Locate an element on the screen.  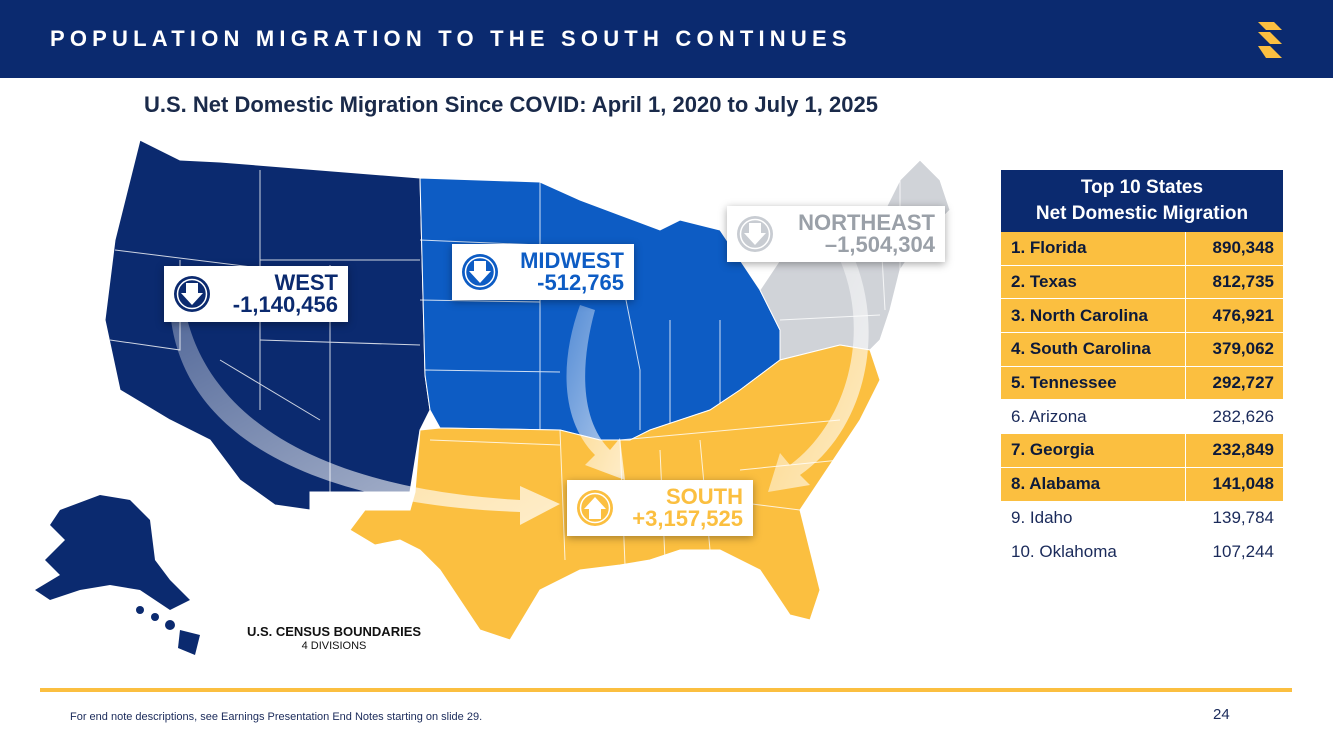
row-value: 107,244 is located at coordinates (1243, 551).